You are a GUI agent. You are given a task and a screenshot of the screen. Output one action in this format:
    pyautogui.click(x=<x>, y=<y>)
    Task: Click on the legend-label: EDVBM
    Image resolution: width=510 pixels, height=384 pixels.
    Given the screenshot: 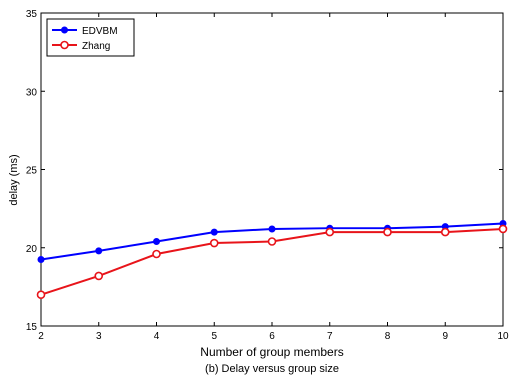 What is the action you would take?
    pyautogui.click(x=100, y=31)
    